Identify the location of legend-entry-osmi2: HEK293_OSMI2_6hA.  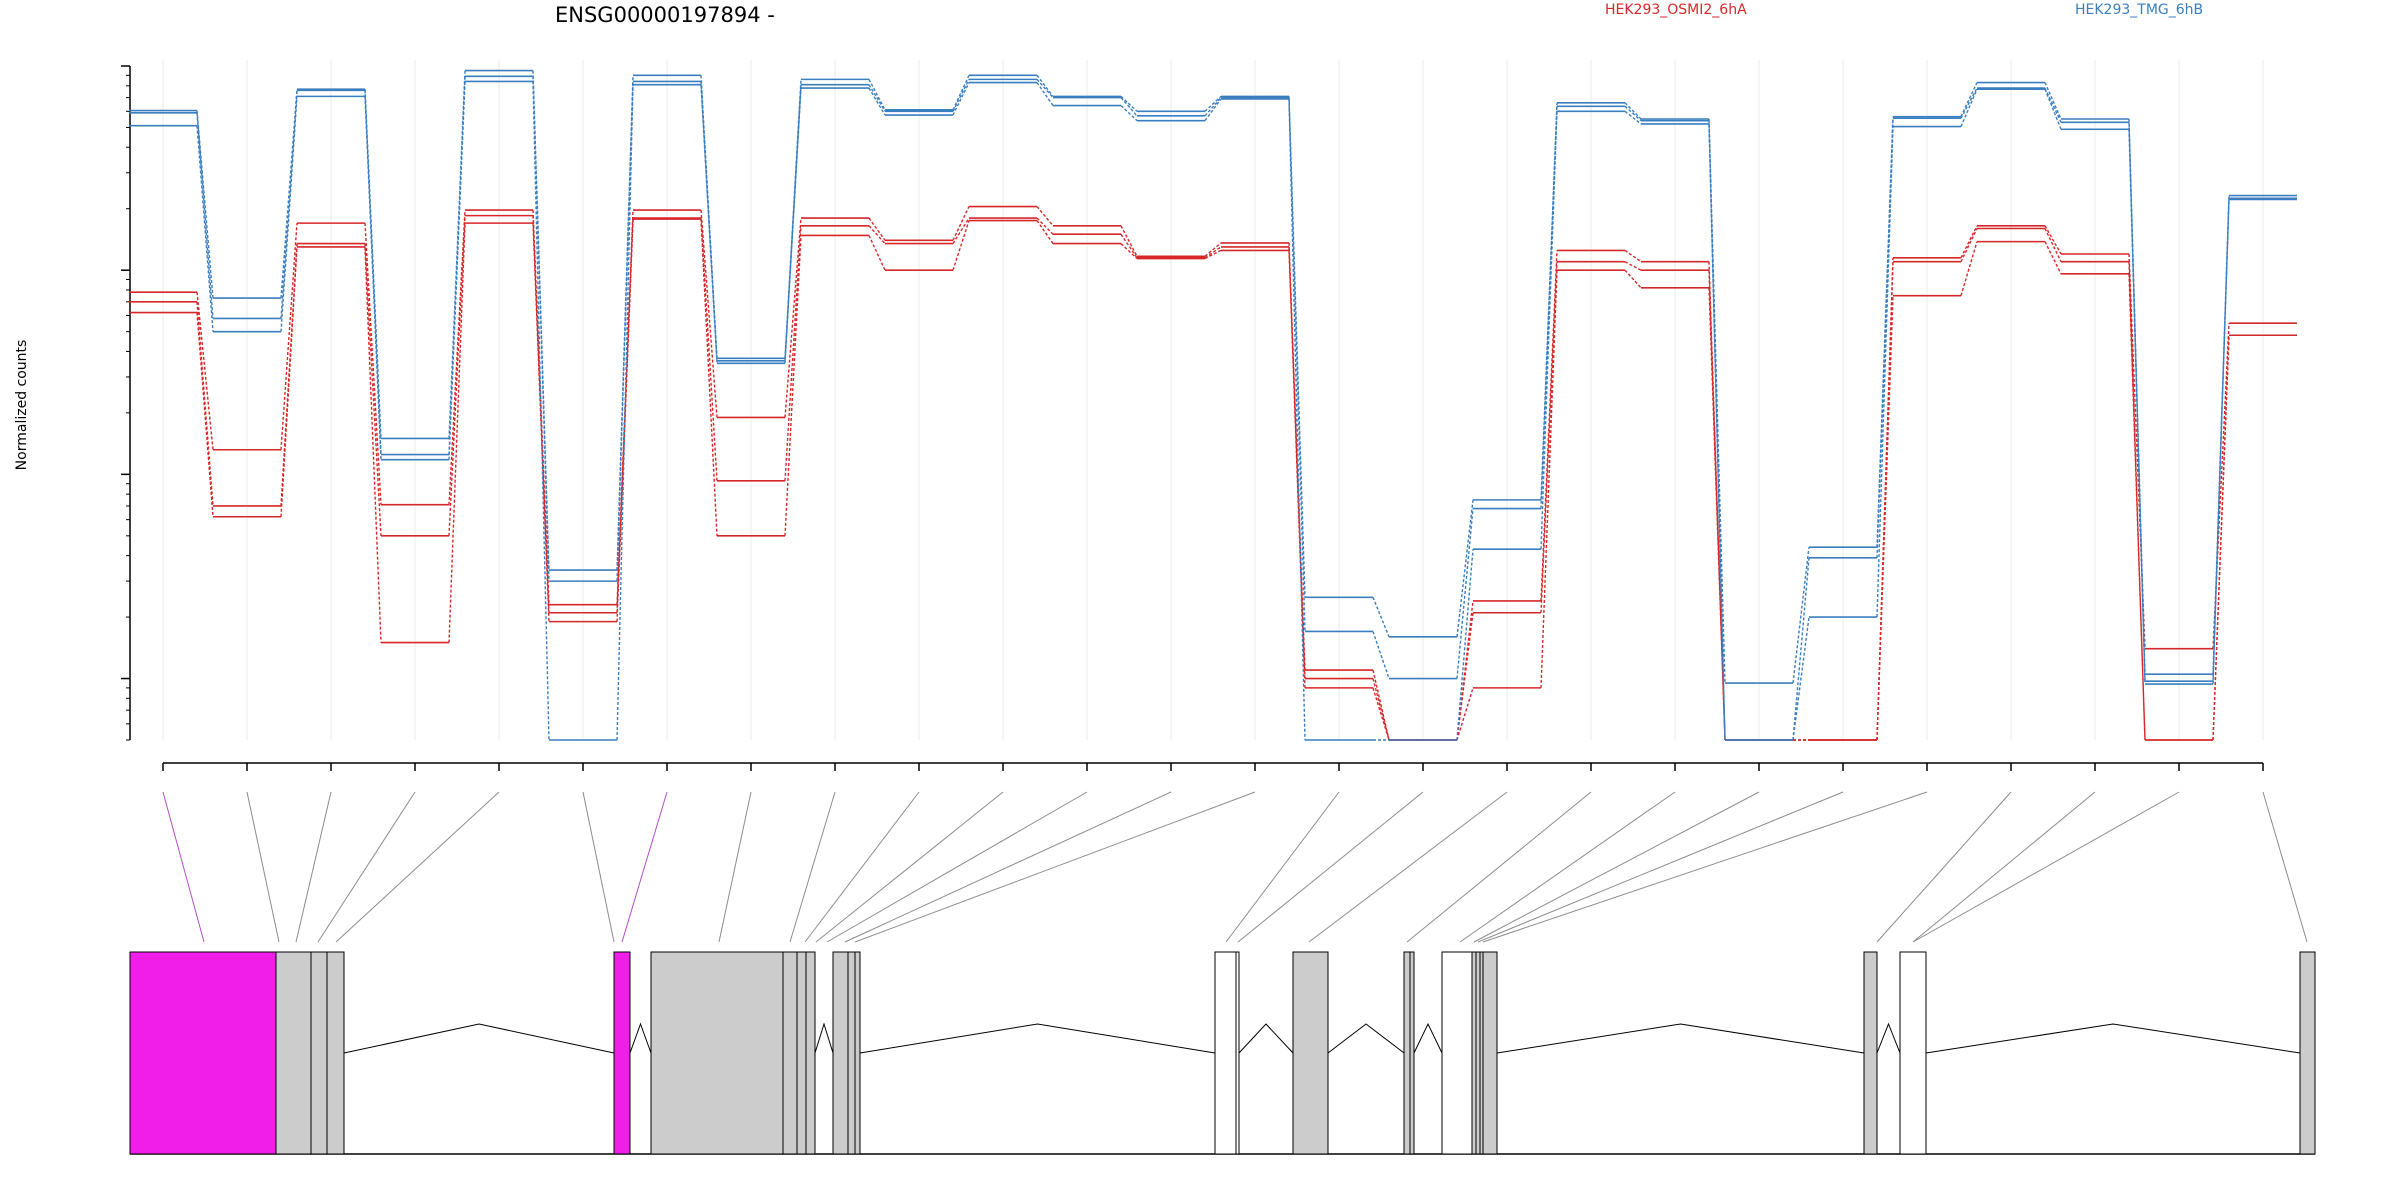
(1676, 10).